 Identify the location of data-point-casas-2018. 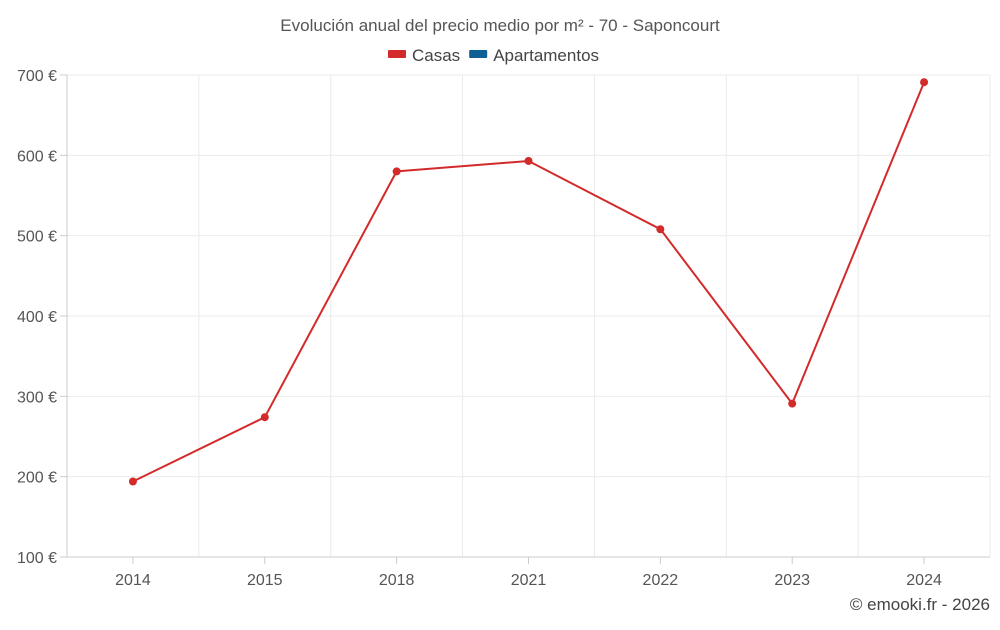
(396, 171).